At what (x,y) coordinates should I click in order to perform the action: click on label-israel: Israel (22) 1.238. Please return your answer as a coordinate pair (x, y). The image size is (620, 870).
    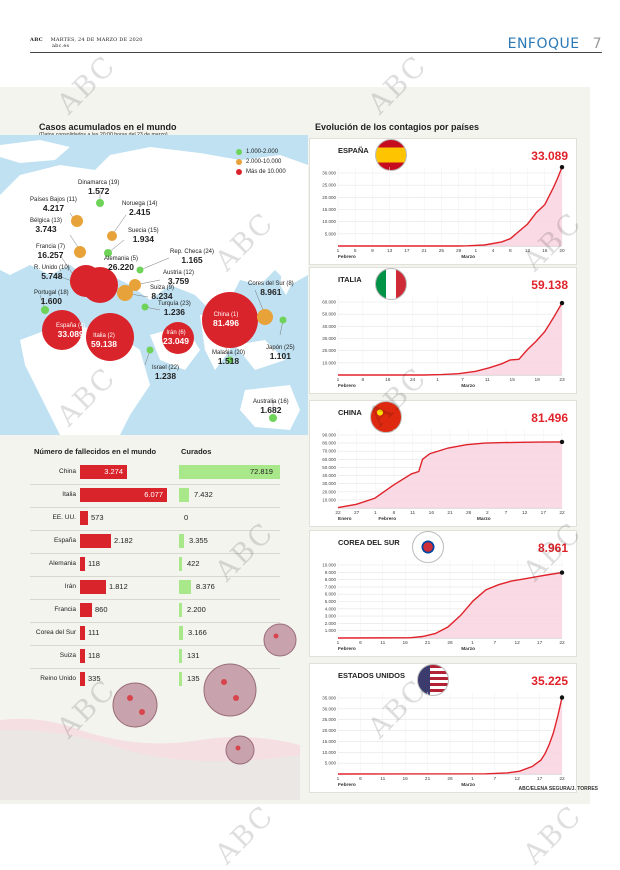
    Looking at the image, I should click on (166, 373).